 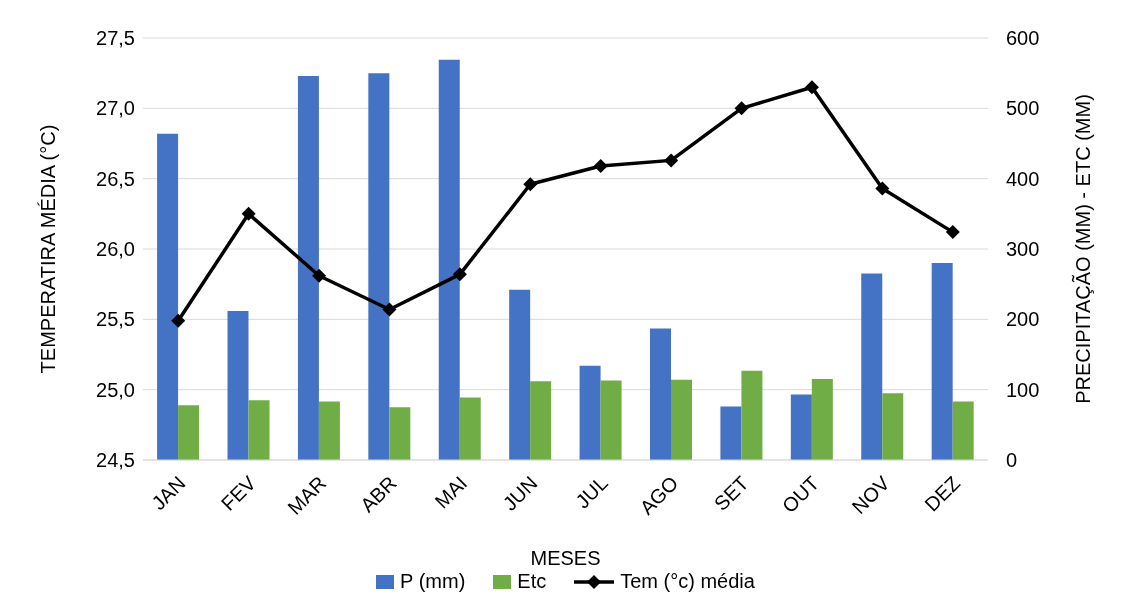 I want to click on y2-tick-label: 600, so click(x=1023, y=38).